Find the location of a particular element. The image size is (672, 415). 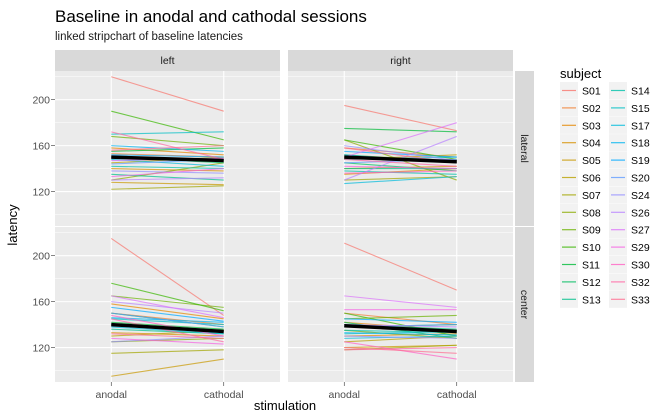

row-strip-bg is located at coordinates (524, 148).